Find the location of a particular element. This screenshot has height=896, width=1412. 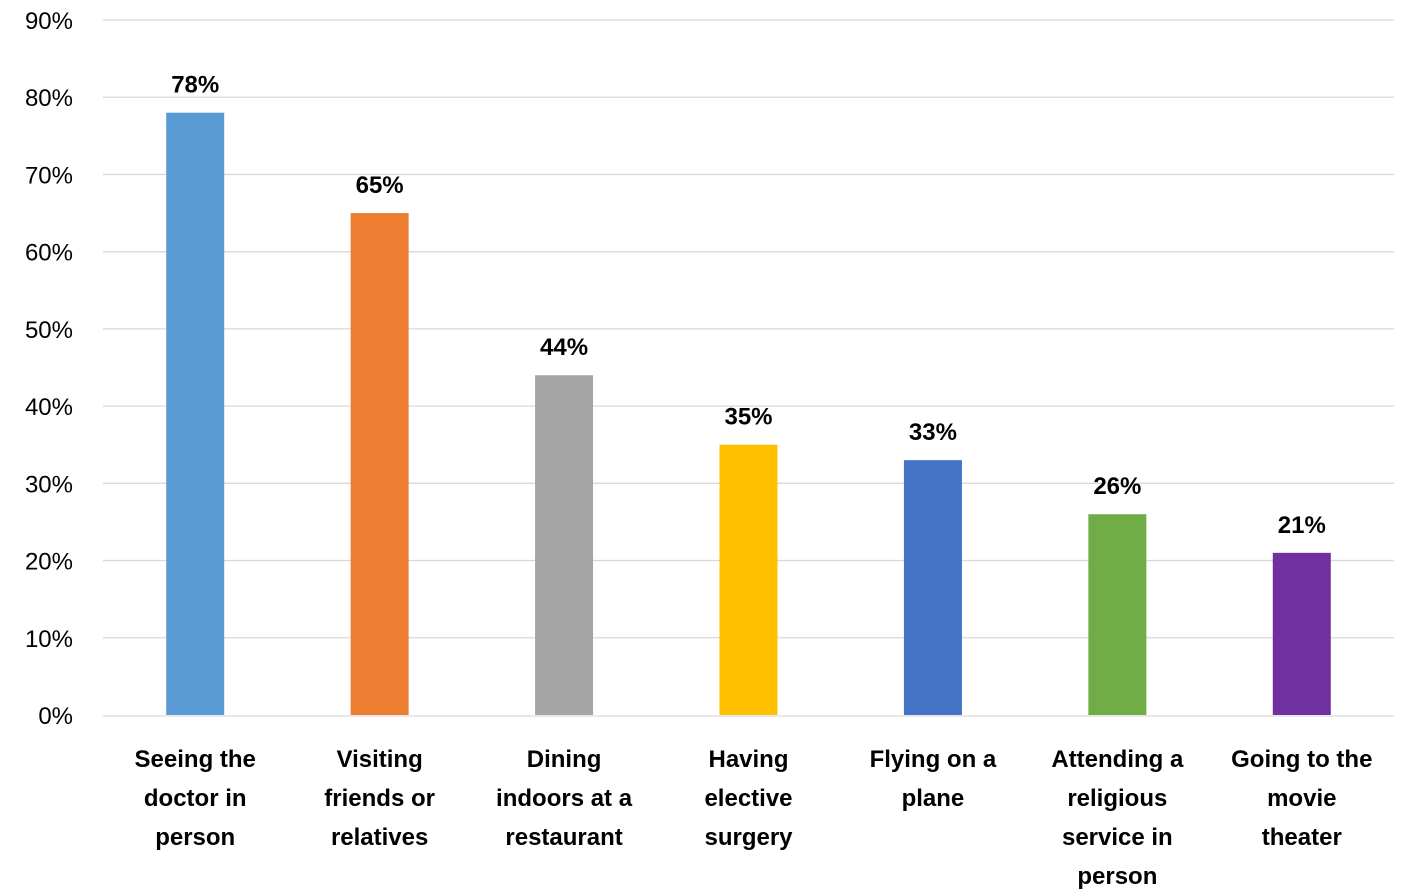

x-tick-label: theater is located at coordinates (1302, 837).